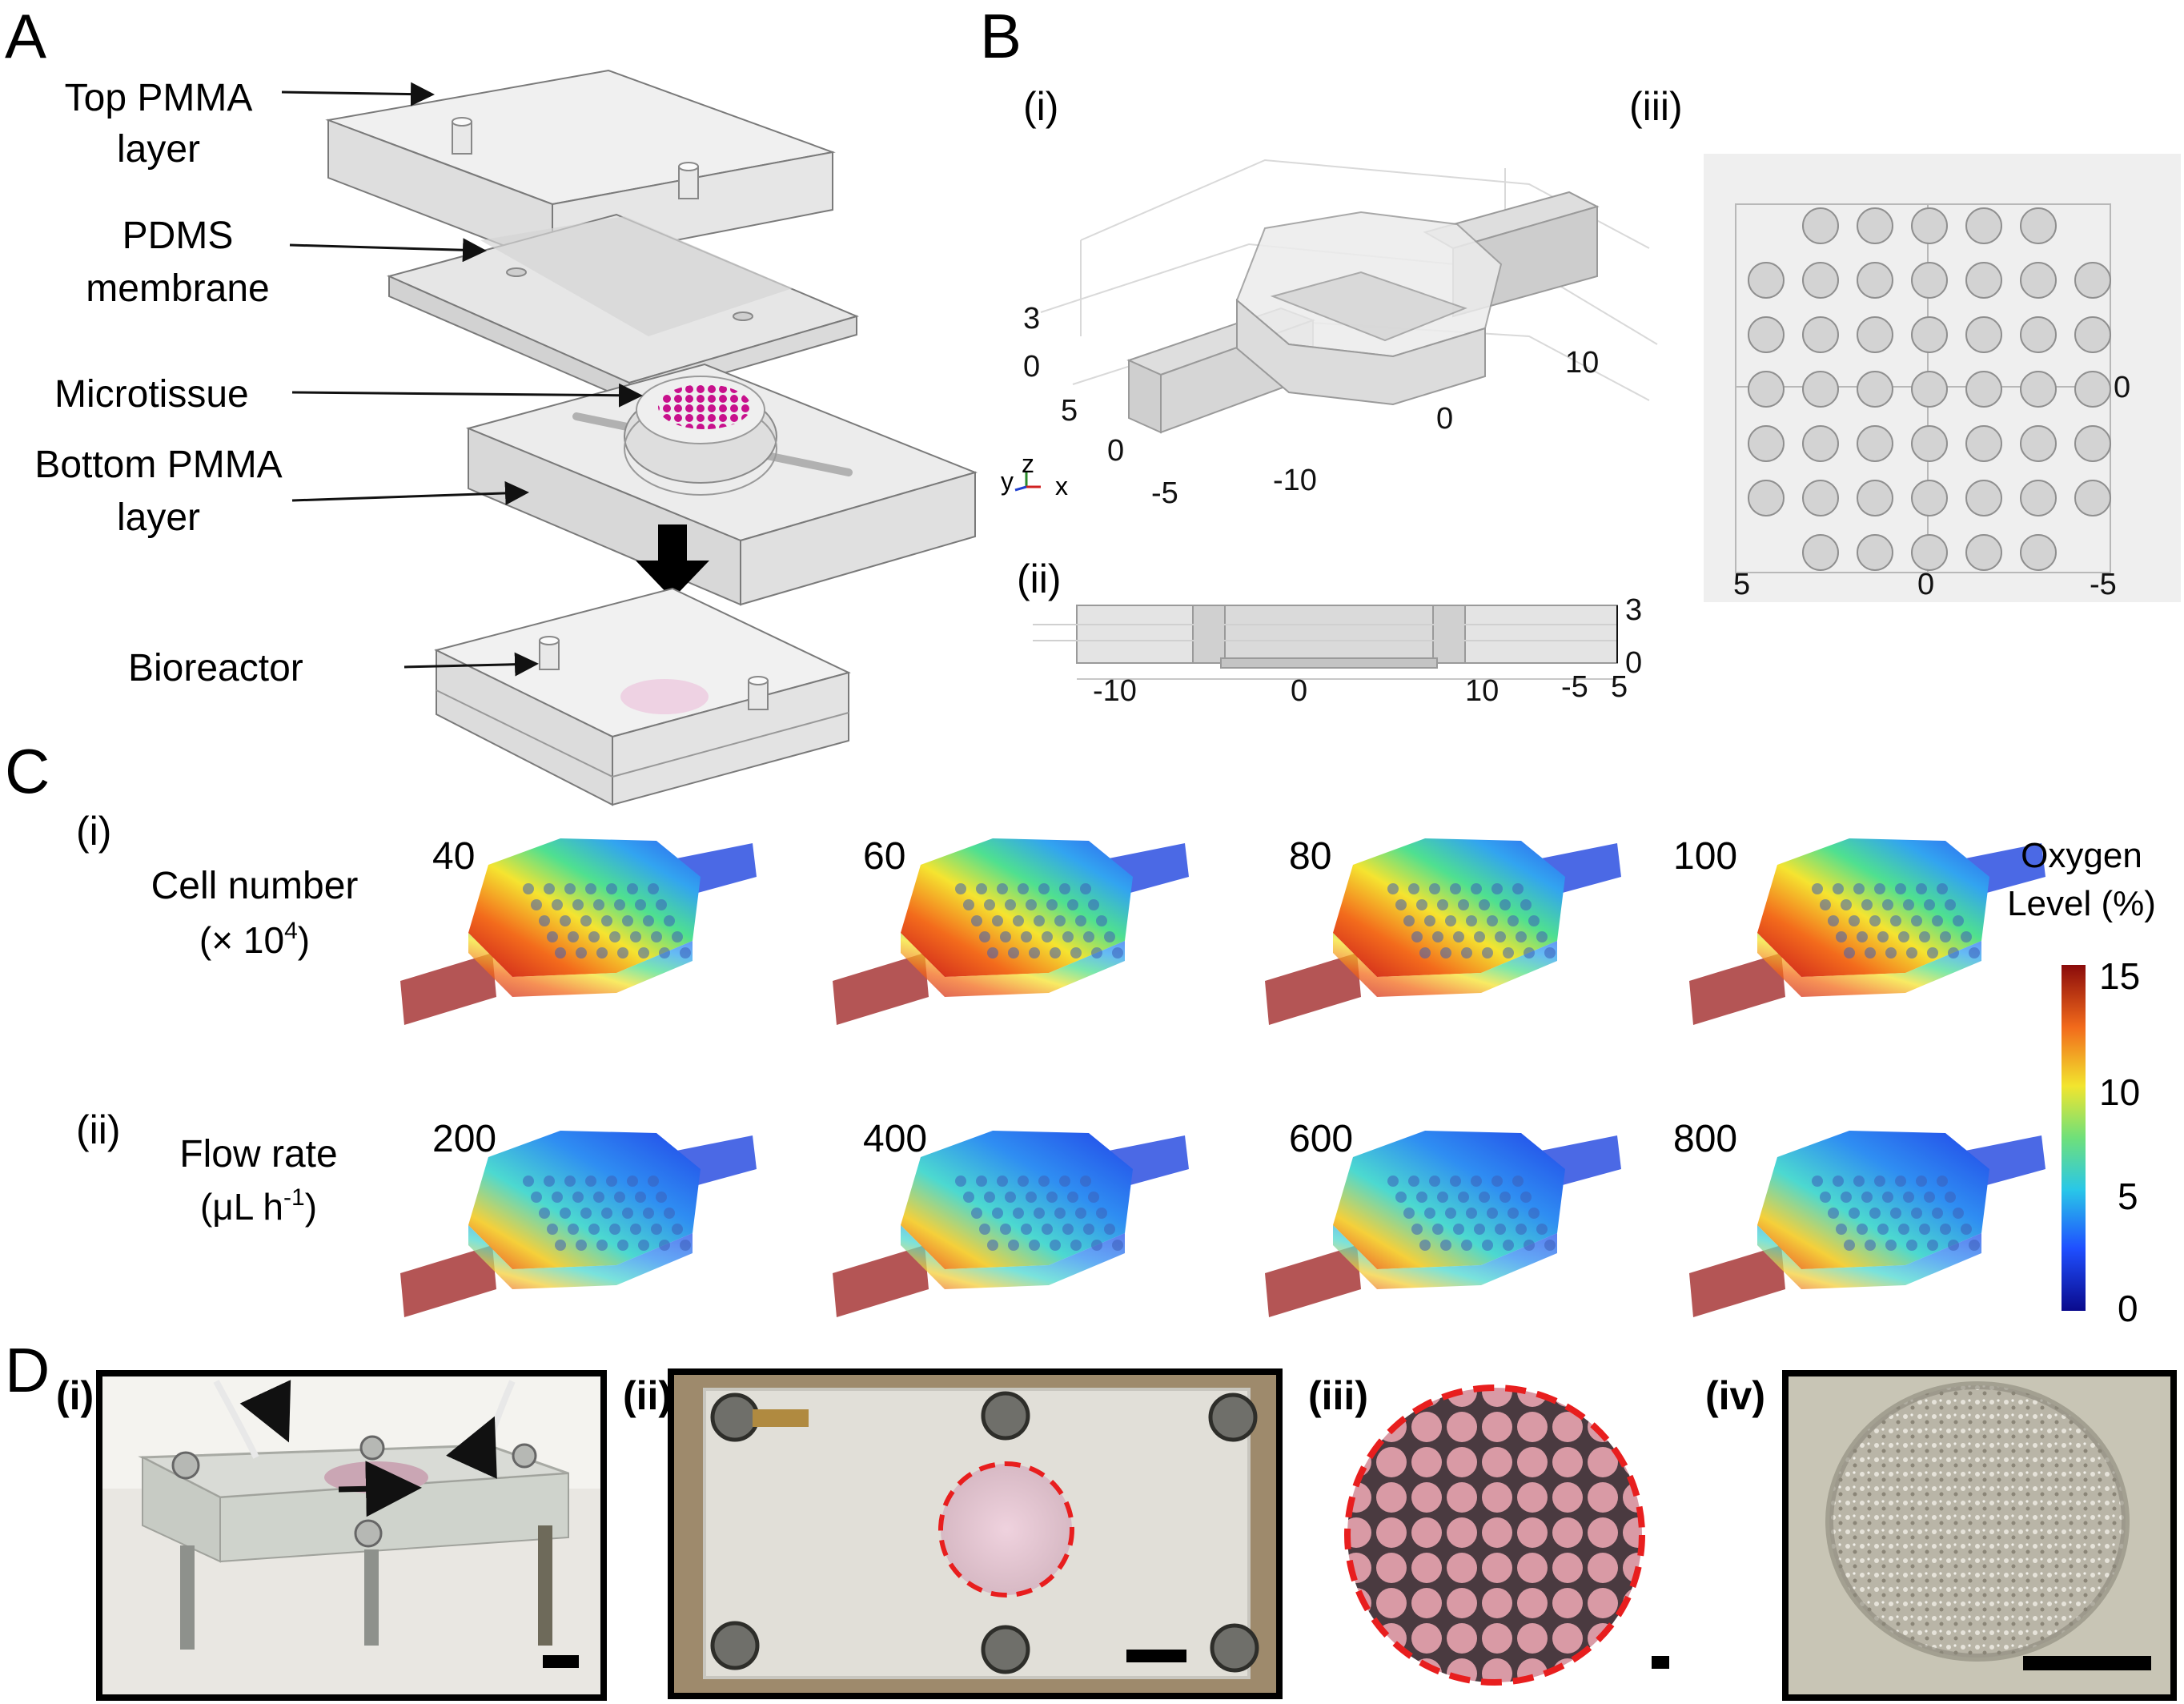 The width and height of the screenshot is (2184, 1704). Describe the element at coordinates (258, 1154) in the screenshot. I see `c-row-ii-label: Flow rate` at that location.